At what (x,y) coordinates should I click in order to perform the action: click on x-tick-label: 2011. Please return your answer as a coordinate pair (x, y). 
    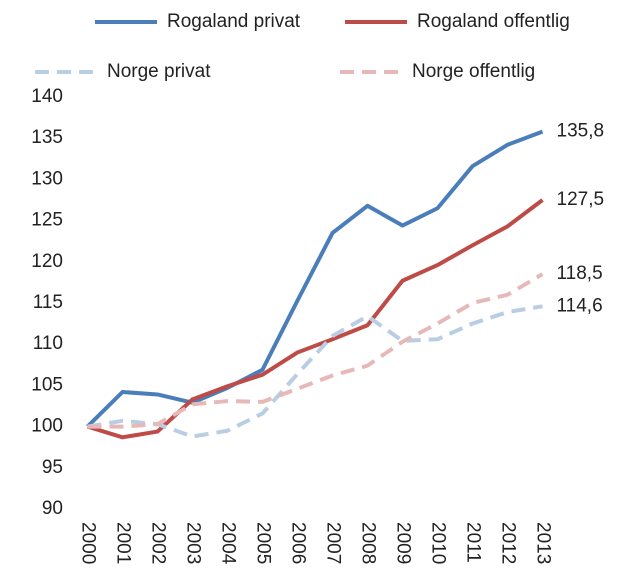
    Looking at the image, I should click on (472, 542).